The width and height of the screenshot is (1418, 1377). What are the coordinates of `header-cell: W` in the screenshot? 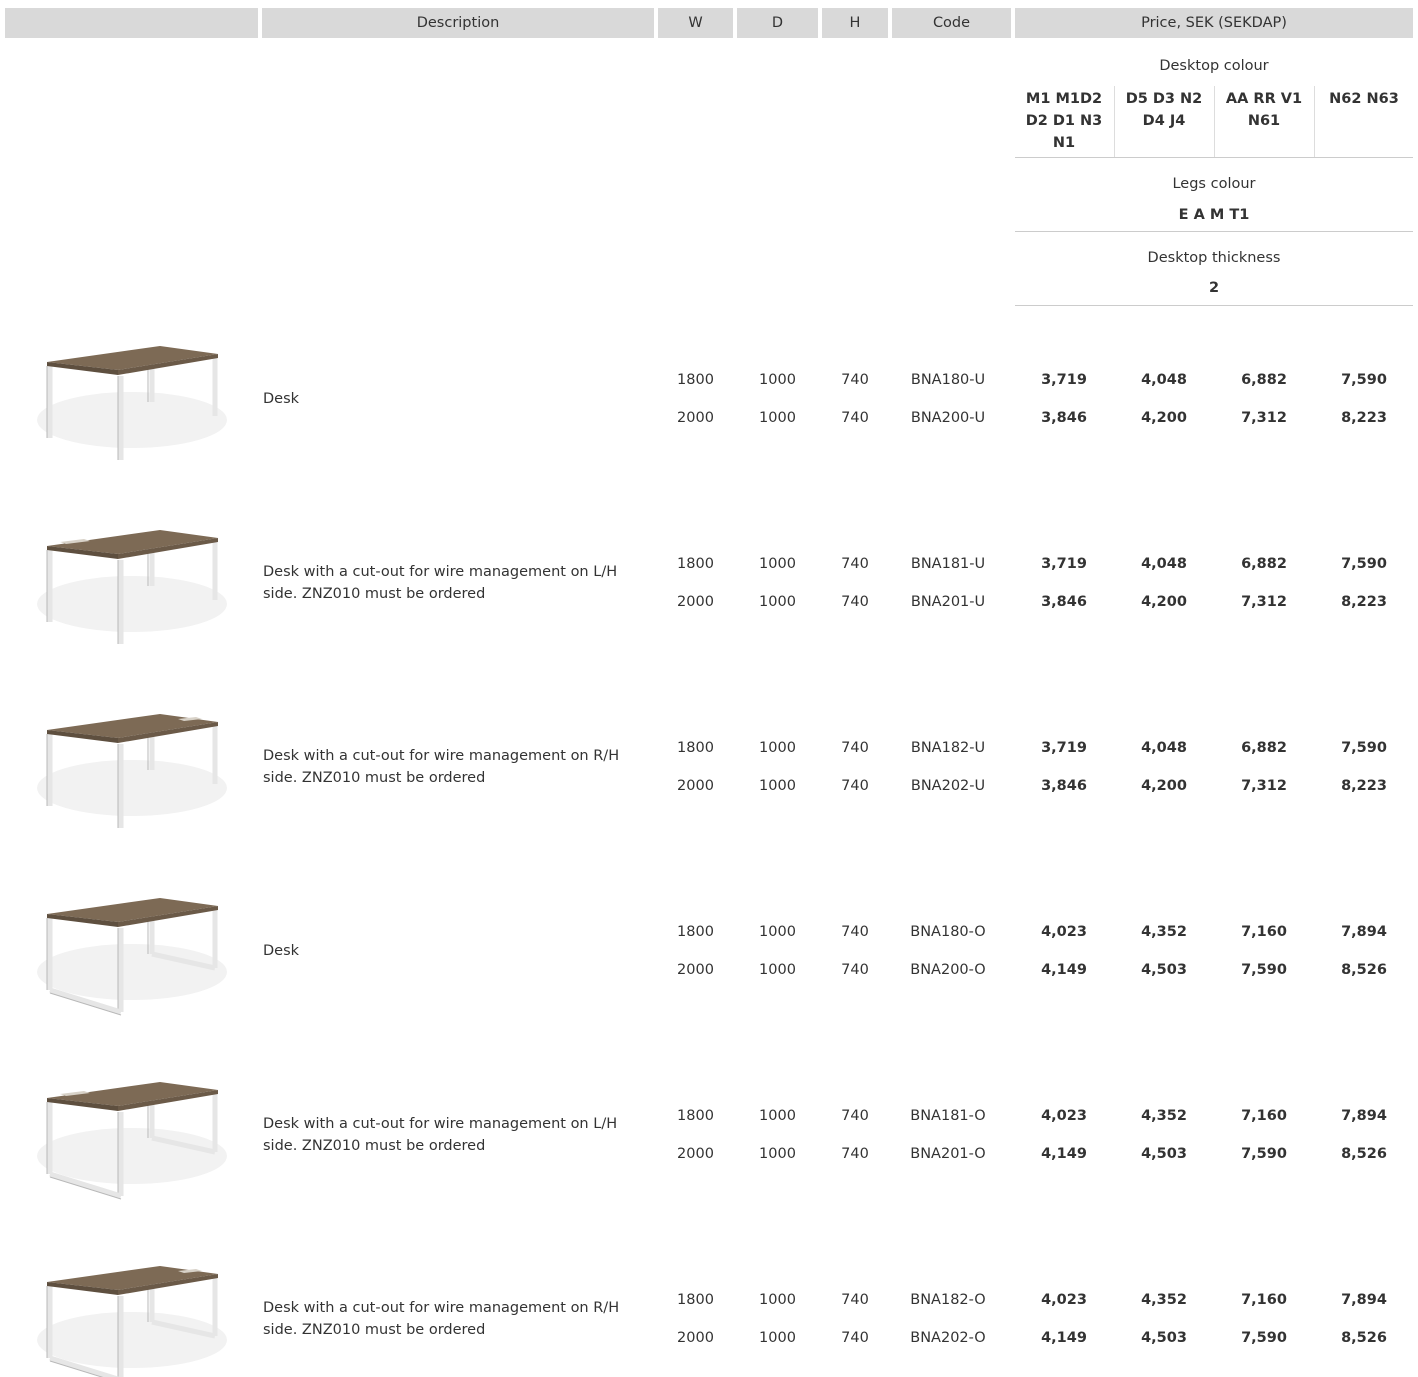 It's located at (695, 23).